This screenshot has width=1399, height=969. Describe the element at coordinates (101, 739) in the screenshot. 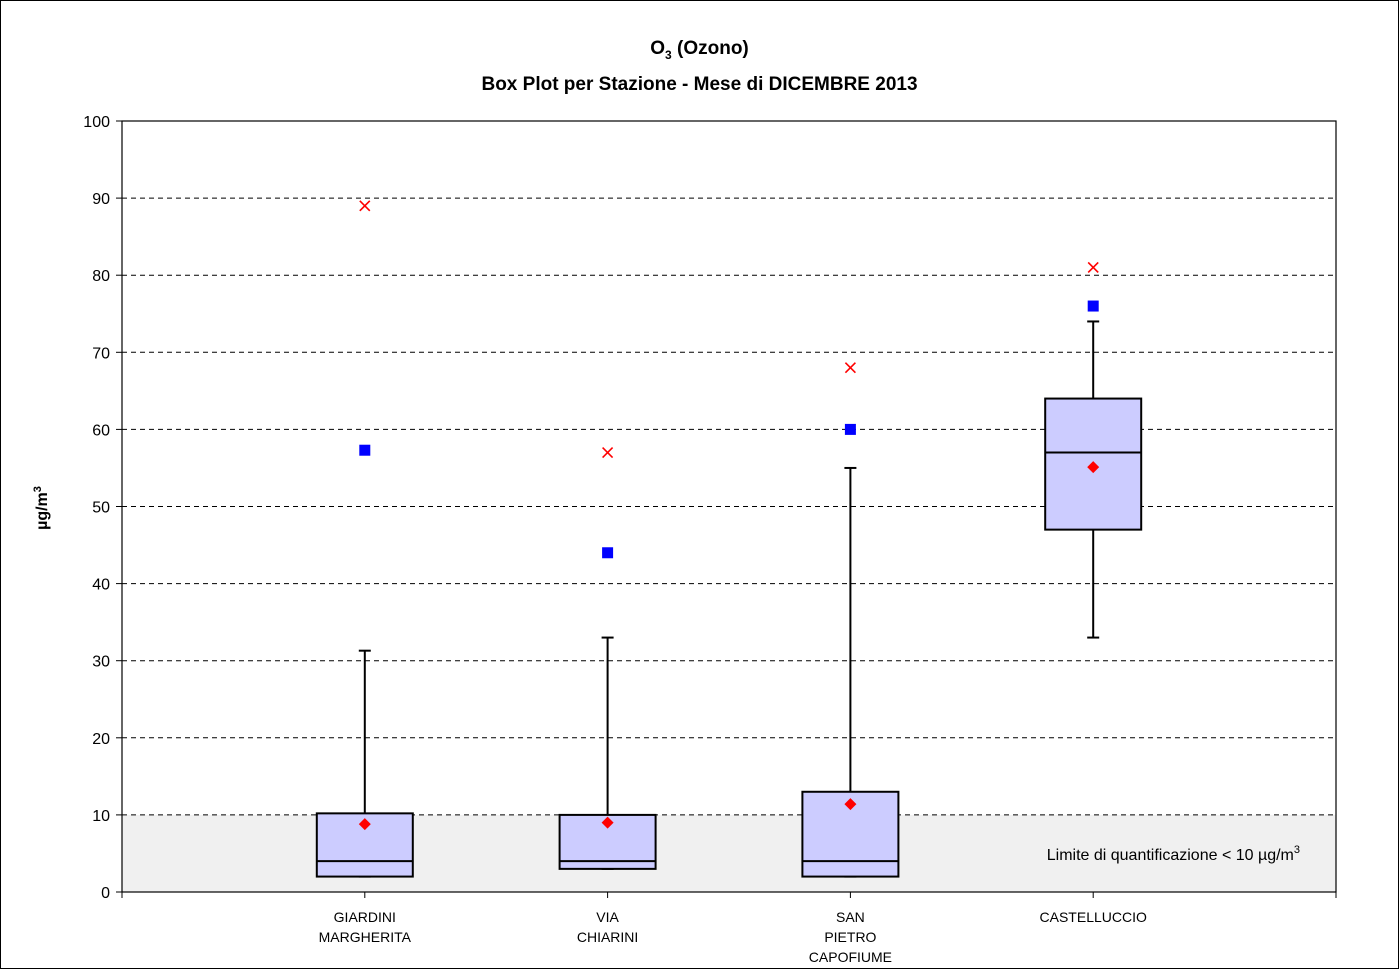

I see `y-tick-label: 20` at that location.